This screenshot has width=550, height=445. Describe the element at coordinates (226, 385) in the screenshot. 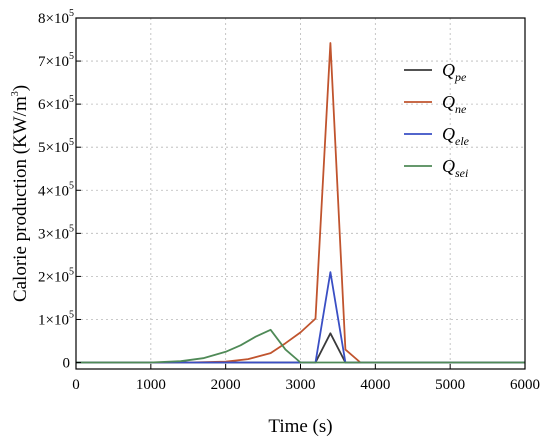

I see `x-tick-label: 2000` at that location.